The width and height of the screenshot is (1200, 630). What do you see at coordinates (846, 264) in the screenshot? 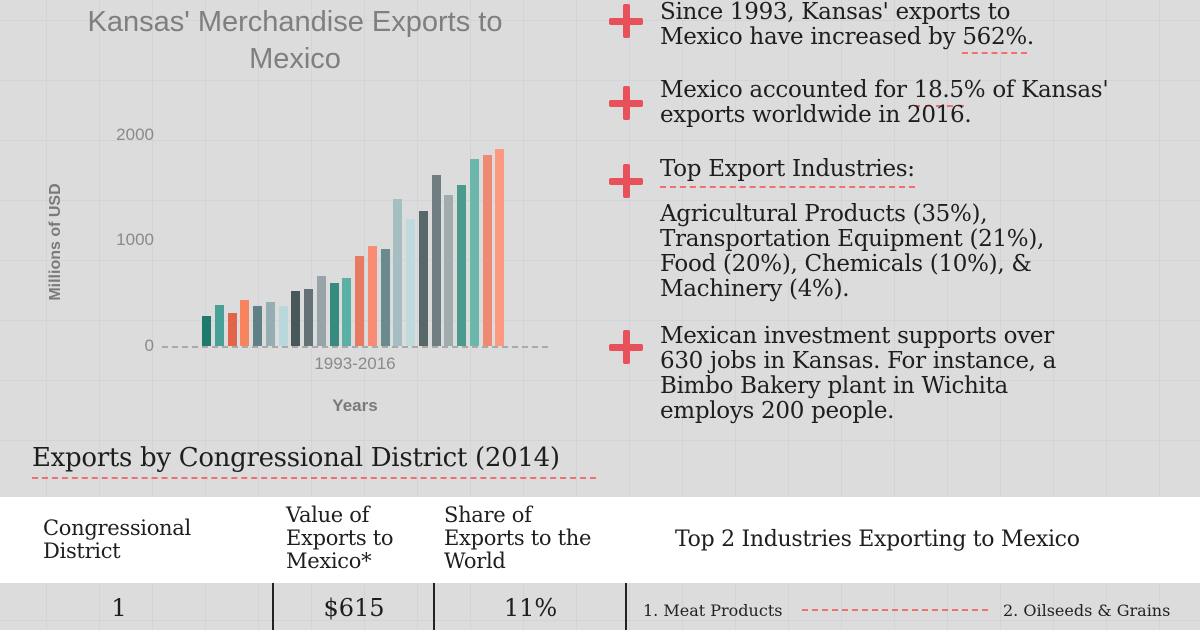
I see `industry-line: Food (20%), Chemicals (10%), &` at bounding box center [846, 264].